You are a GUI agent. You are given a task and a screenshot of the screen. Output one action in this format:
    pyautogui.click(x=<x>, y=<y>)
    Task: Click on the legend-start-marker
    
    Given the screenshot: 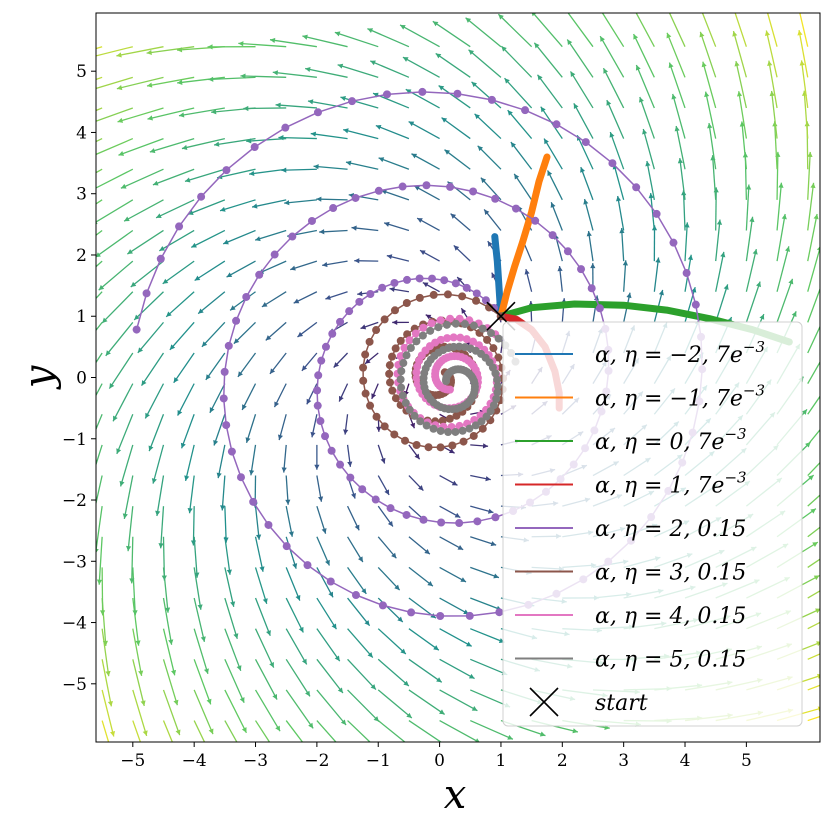 What is the action you would take?
    pyautogui.click(x=544, y=702)
    